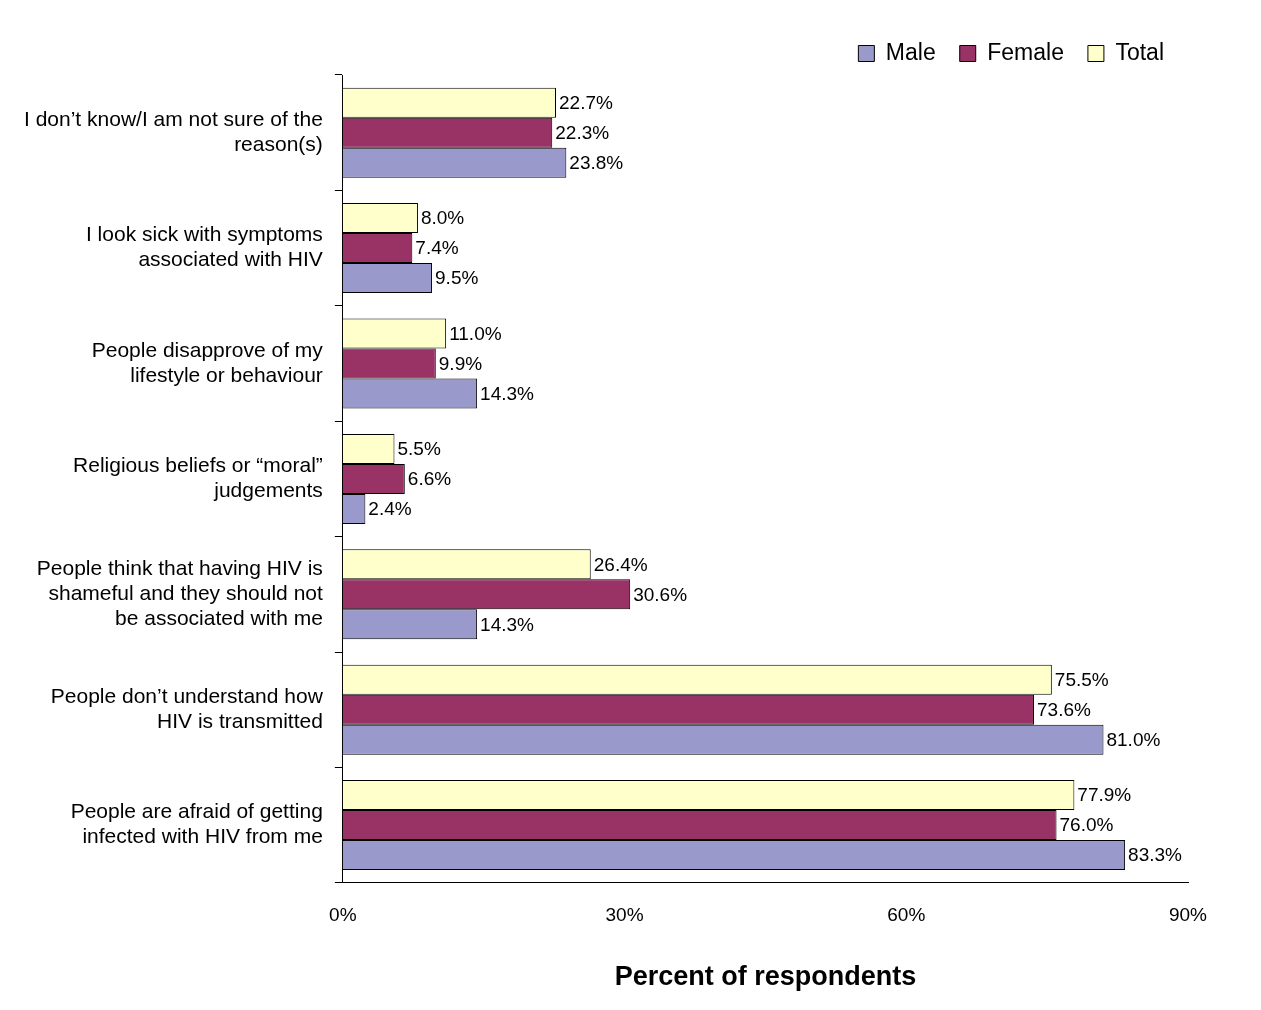 This screenshot has height=1010, width=1261. What do you see at coordinates (198, 477) in the screenshot?
I see `y-tick-label: Religious beliefs or “moral” judgements` at bounding box center [198, 477].